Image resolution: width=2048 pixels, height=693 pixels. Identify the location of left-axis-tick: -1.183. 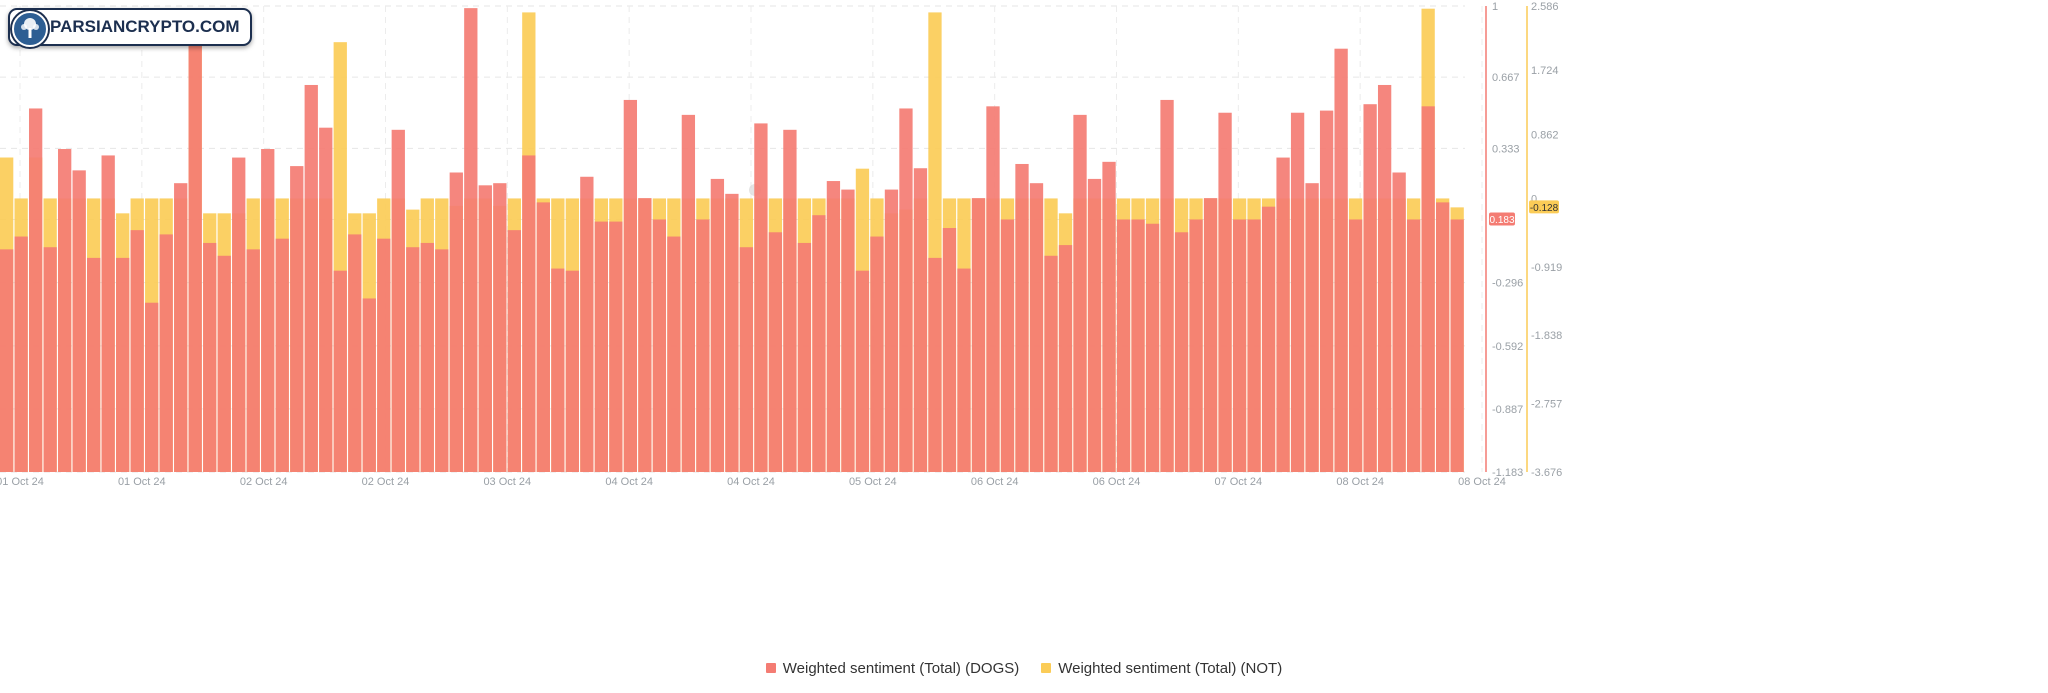
(1507, 473).